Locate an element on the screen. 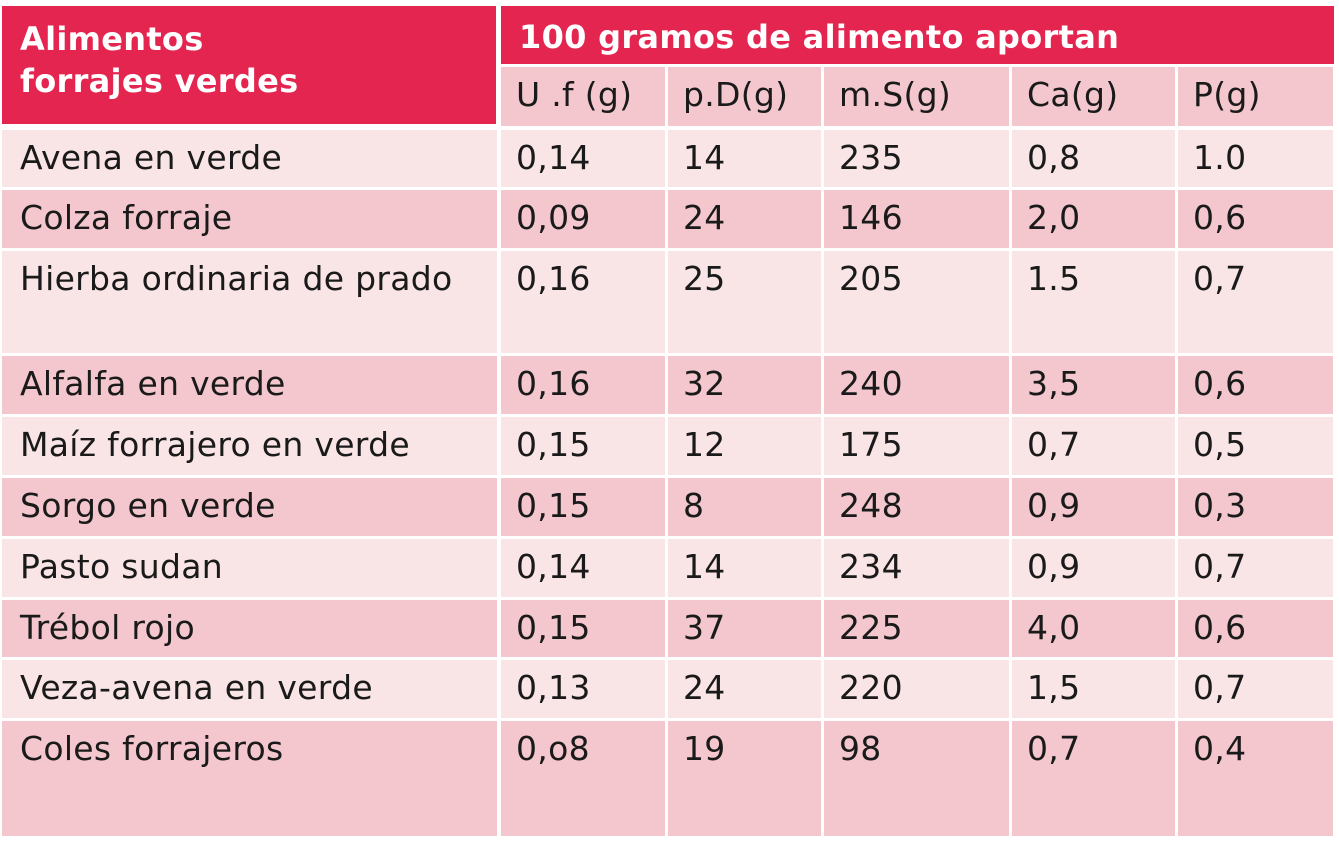  table-cell: 234 is located at coordinates (916, 568).